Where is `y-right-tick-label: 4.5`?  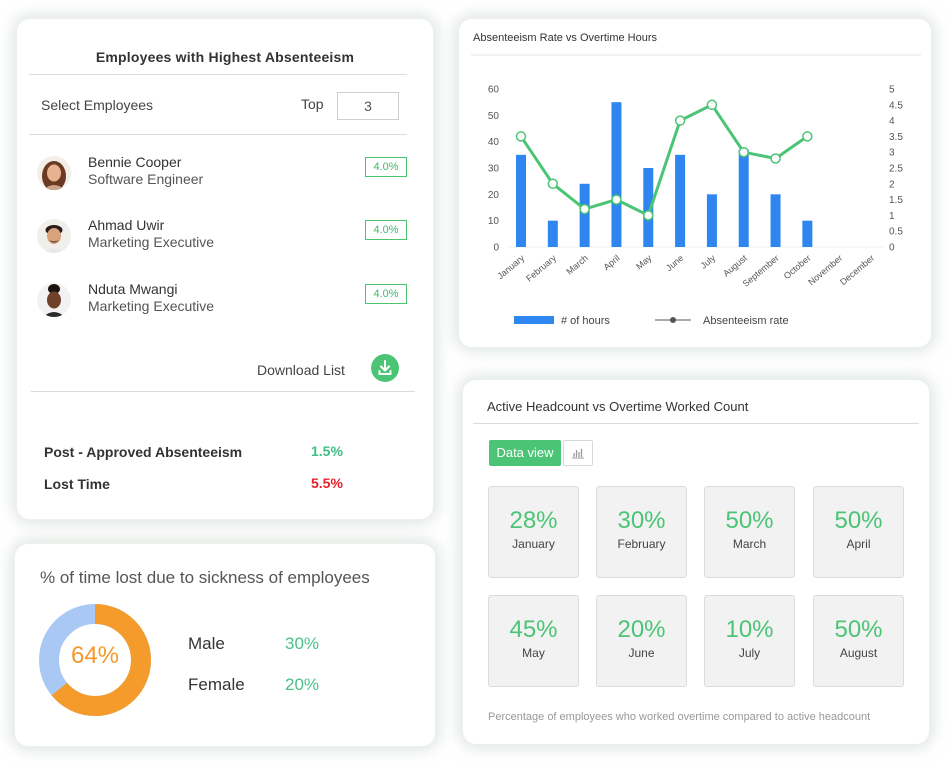
y-right-tick-label: 4.5 is located at coordinates (896, 105).